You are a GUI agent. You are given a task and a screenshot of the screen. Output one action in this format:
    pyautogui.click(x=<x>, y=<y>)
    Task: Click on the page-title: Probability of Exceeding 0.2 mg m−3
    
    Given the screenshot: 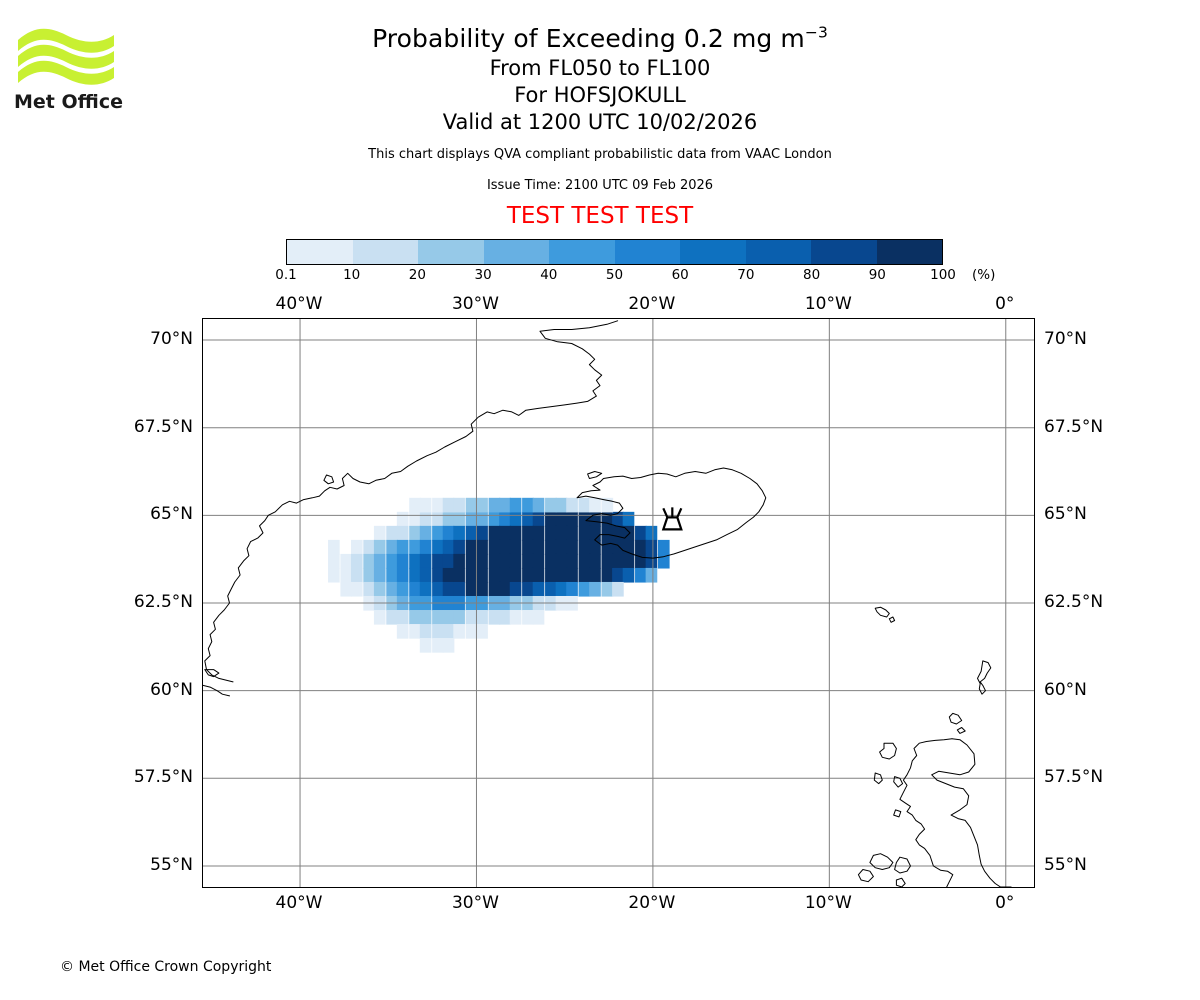 What is the action you would take?
    pyautogui.click(x=600, y=38)
    